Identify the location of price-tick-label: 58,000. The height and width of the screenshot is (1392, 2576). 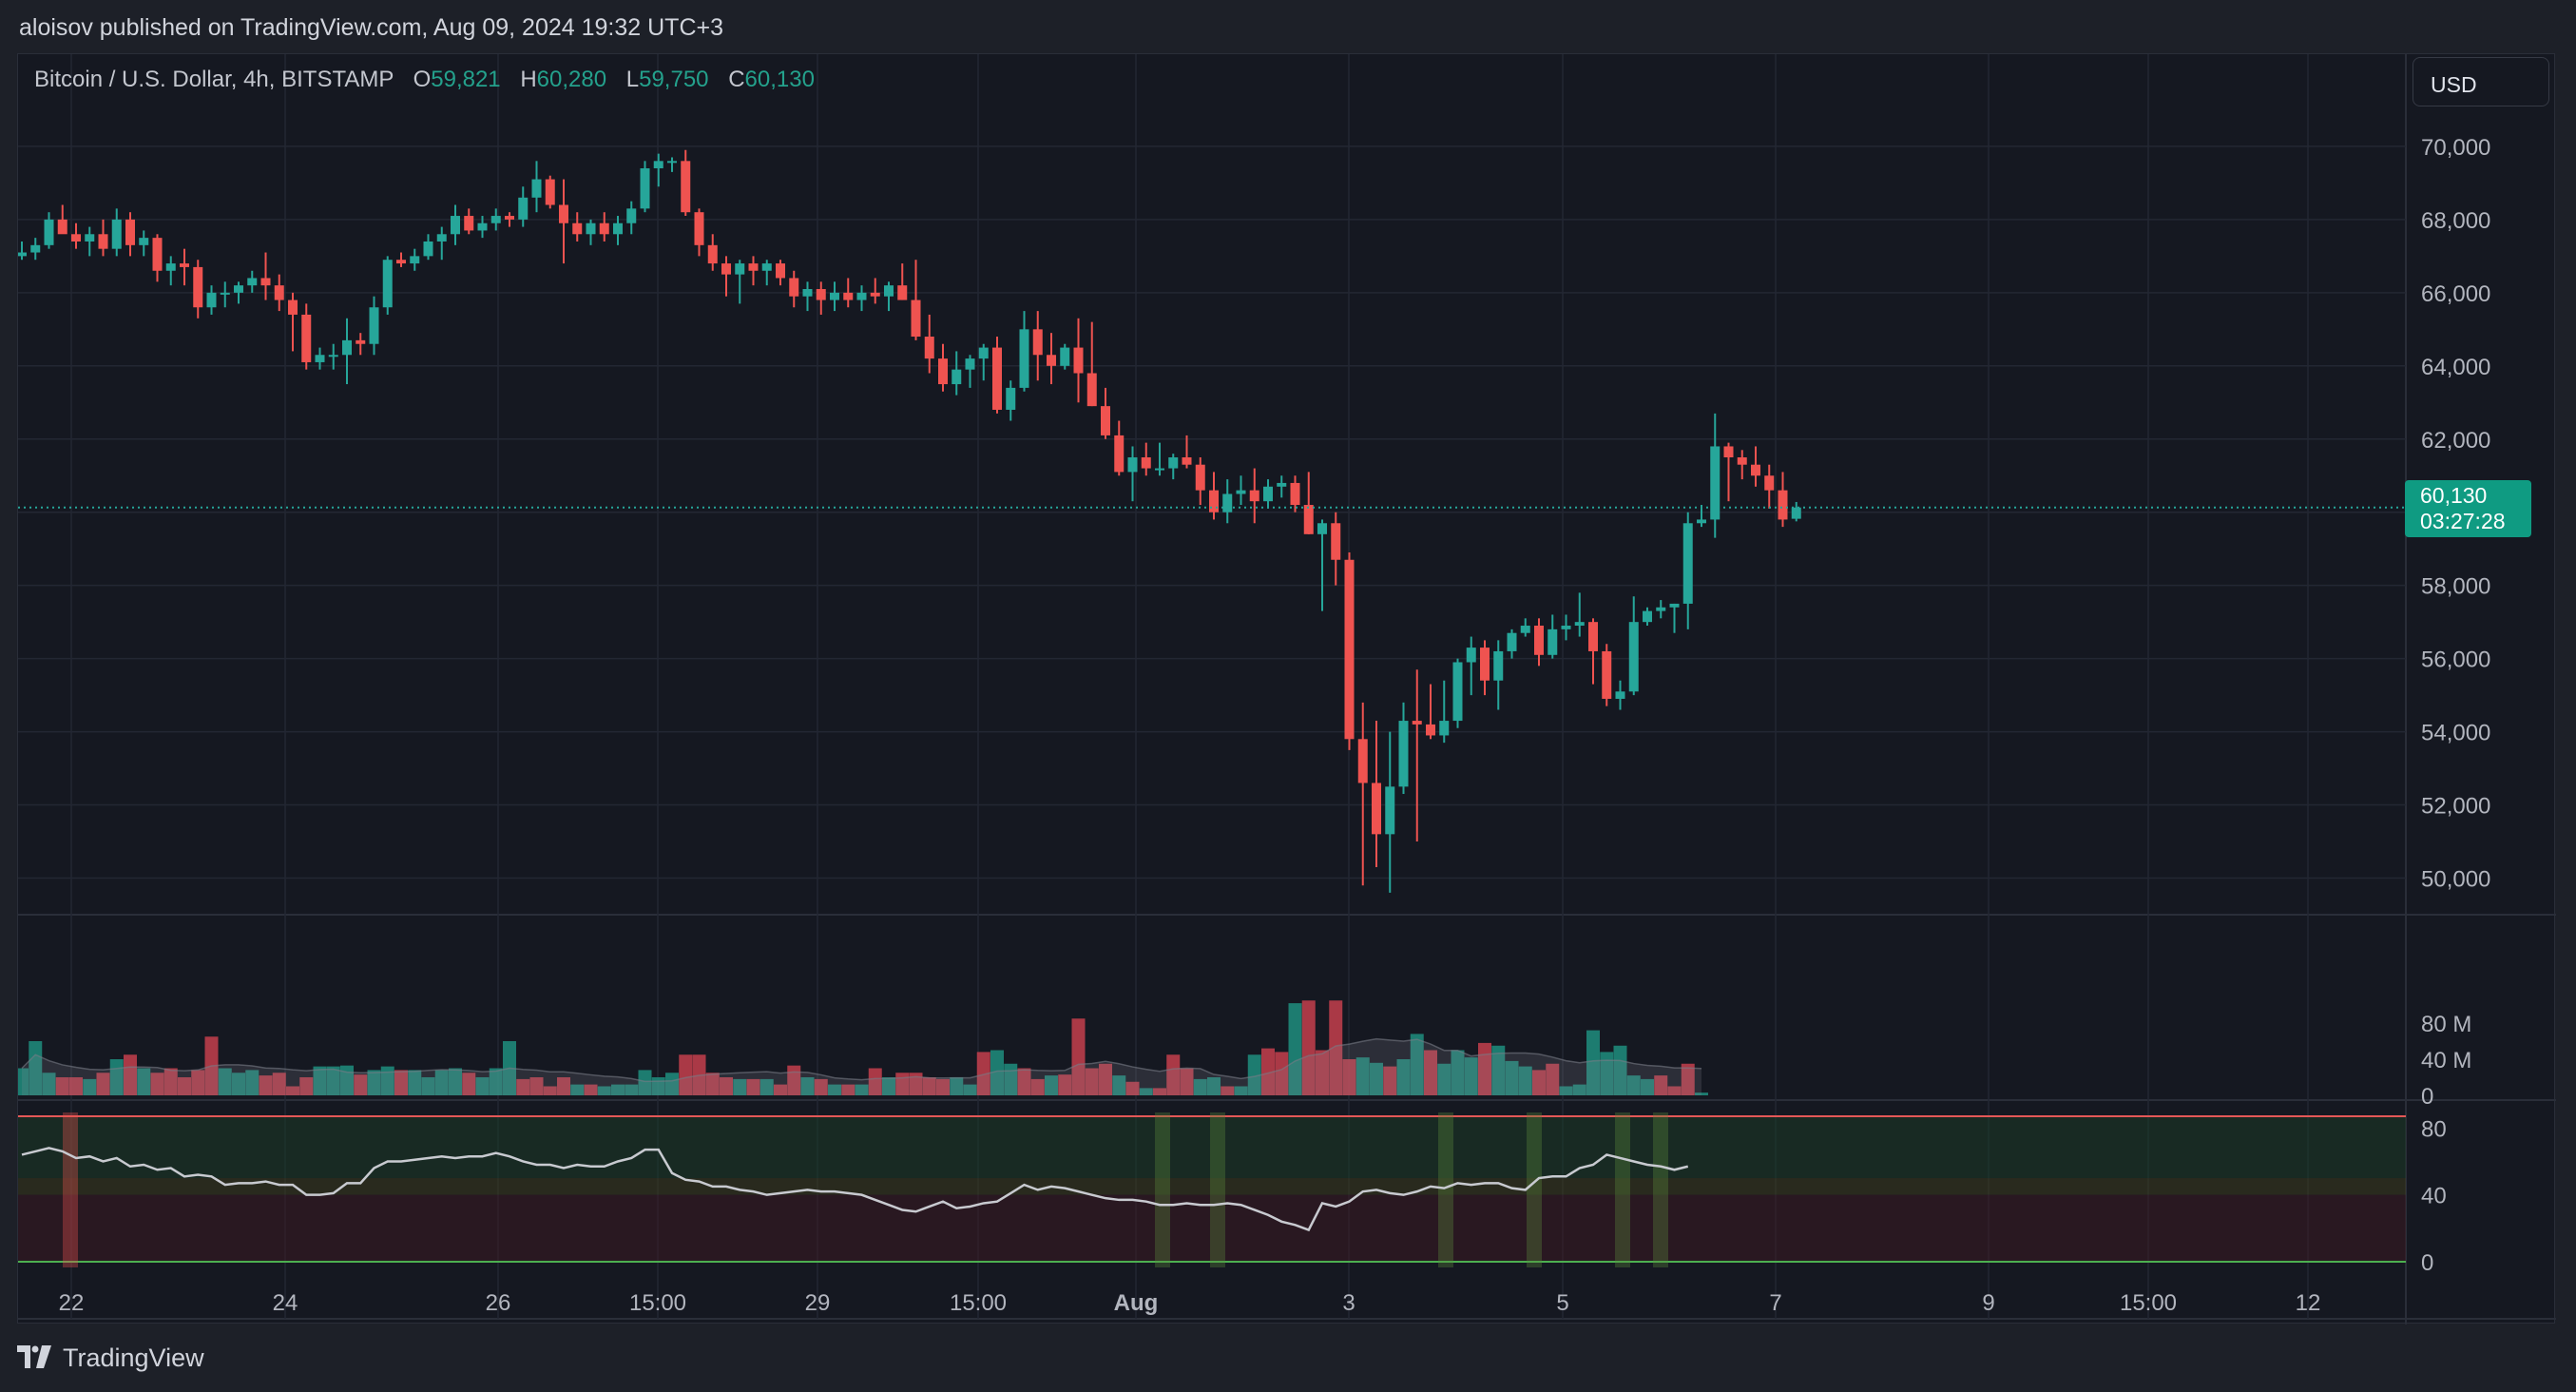
(2456, 587).